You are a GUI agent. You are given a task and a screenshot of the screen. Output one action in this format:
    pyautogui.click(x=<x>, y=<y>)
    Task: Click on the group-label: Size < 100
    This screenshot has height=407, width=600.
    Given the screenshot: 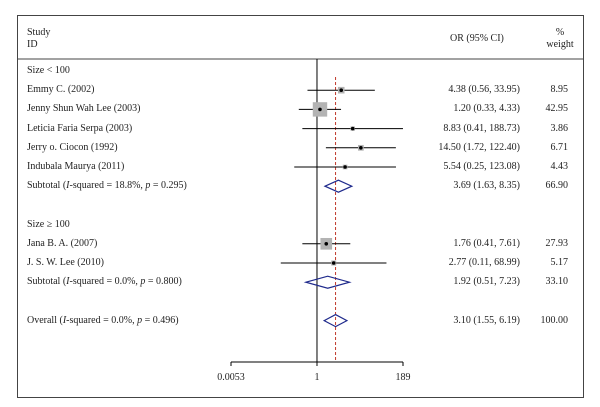 What is the action you would take?
    pyautogui.click(x=48, y=70)
    